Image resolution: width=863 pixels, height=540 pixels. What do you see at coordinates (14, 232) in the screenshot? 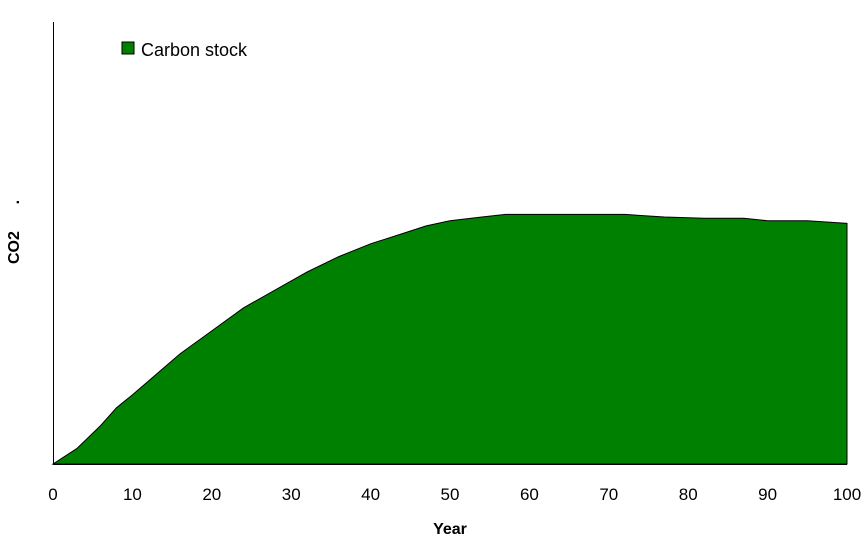
I see `y-axis-title: CO2 .` at bounding box center [14, 232].